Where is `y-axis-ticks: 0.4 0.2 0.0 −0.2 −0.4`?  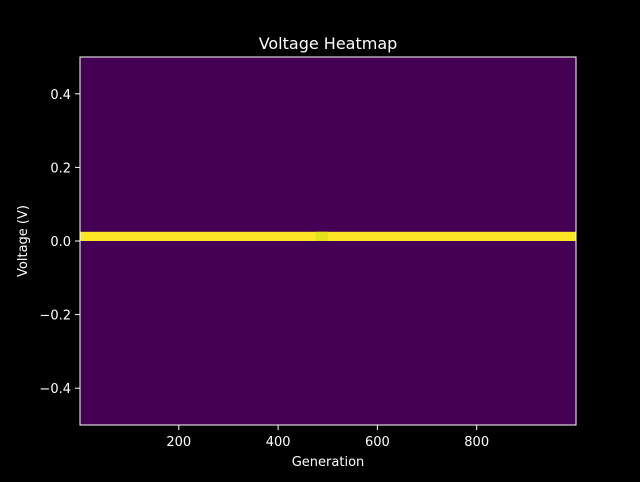
y-axis-ticks: 0.4 0.2 0.0 −0.2 −0.4 is located at coordinates (59, 242).